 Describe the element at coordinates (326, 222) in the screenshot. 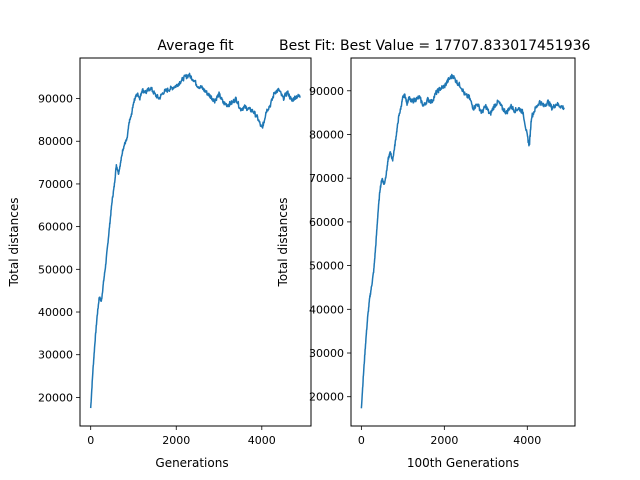

I see `right-chart-y-tick-label: 60000` at that location.